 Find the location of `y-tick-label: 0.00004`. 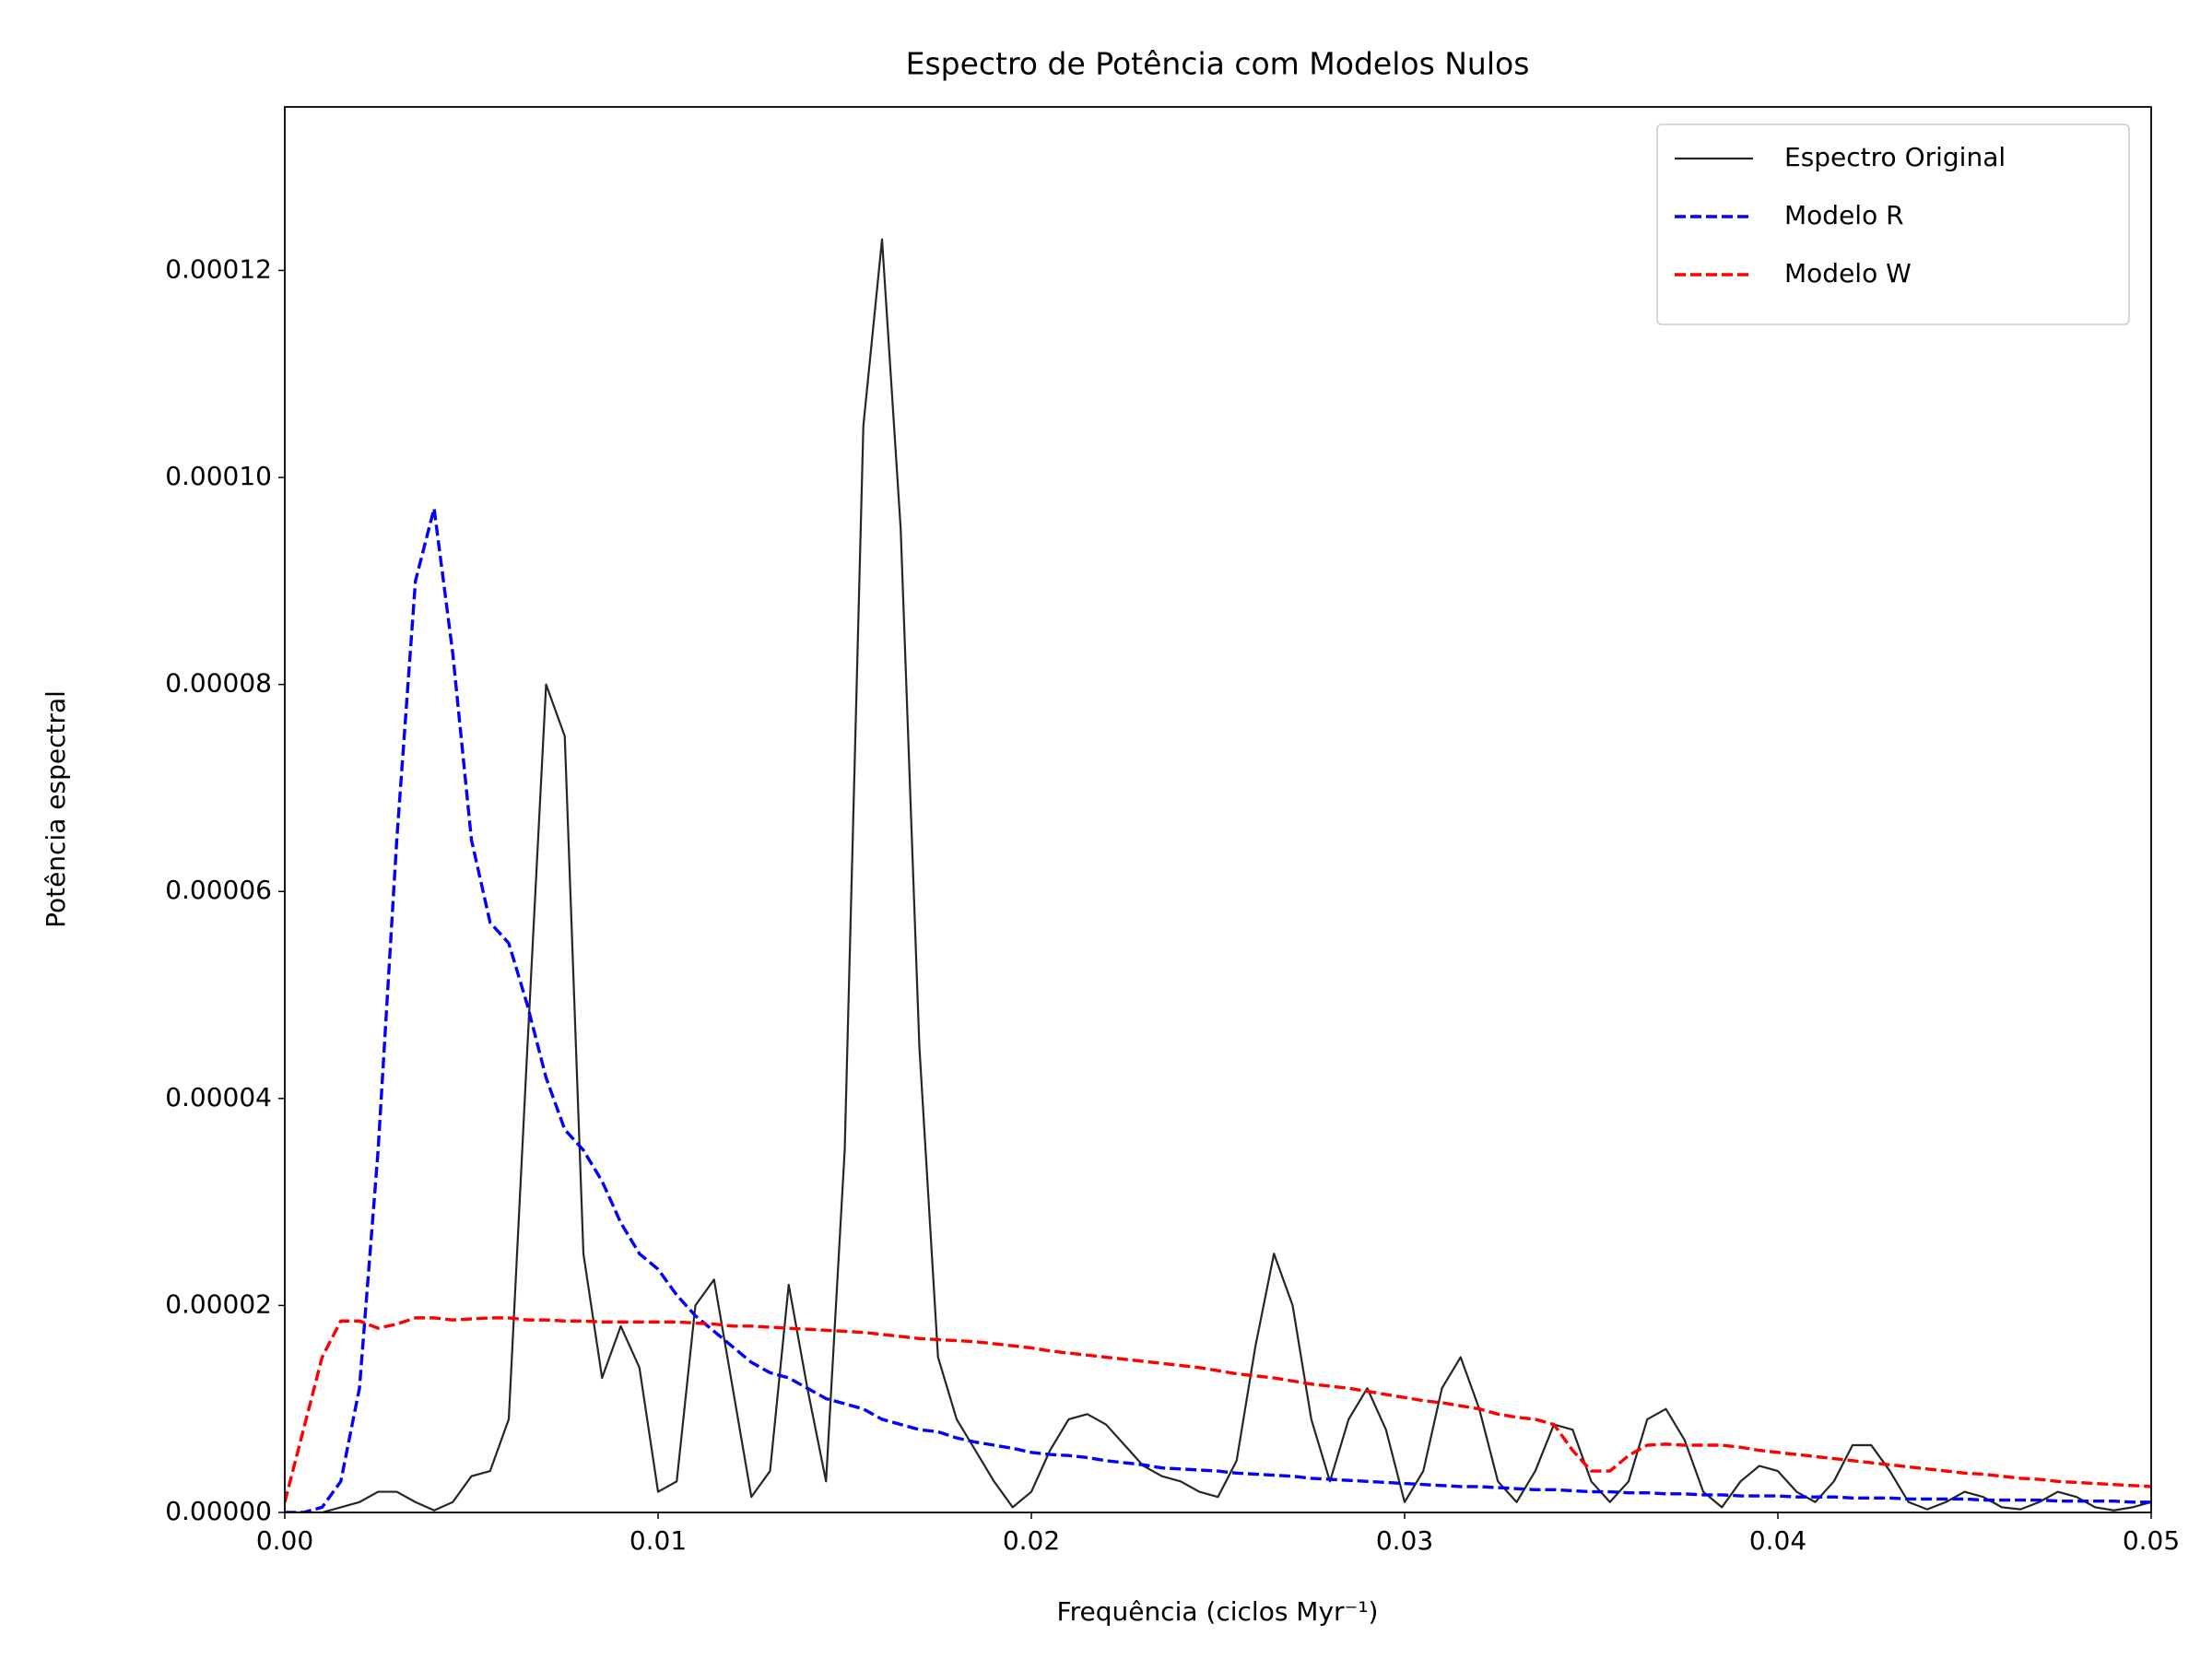

y-tick-label: 0.00004 is located at coordinates (218, 1097).